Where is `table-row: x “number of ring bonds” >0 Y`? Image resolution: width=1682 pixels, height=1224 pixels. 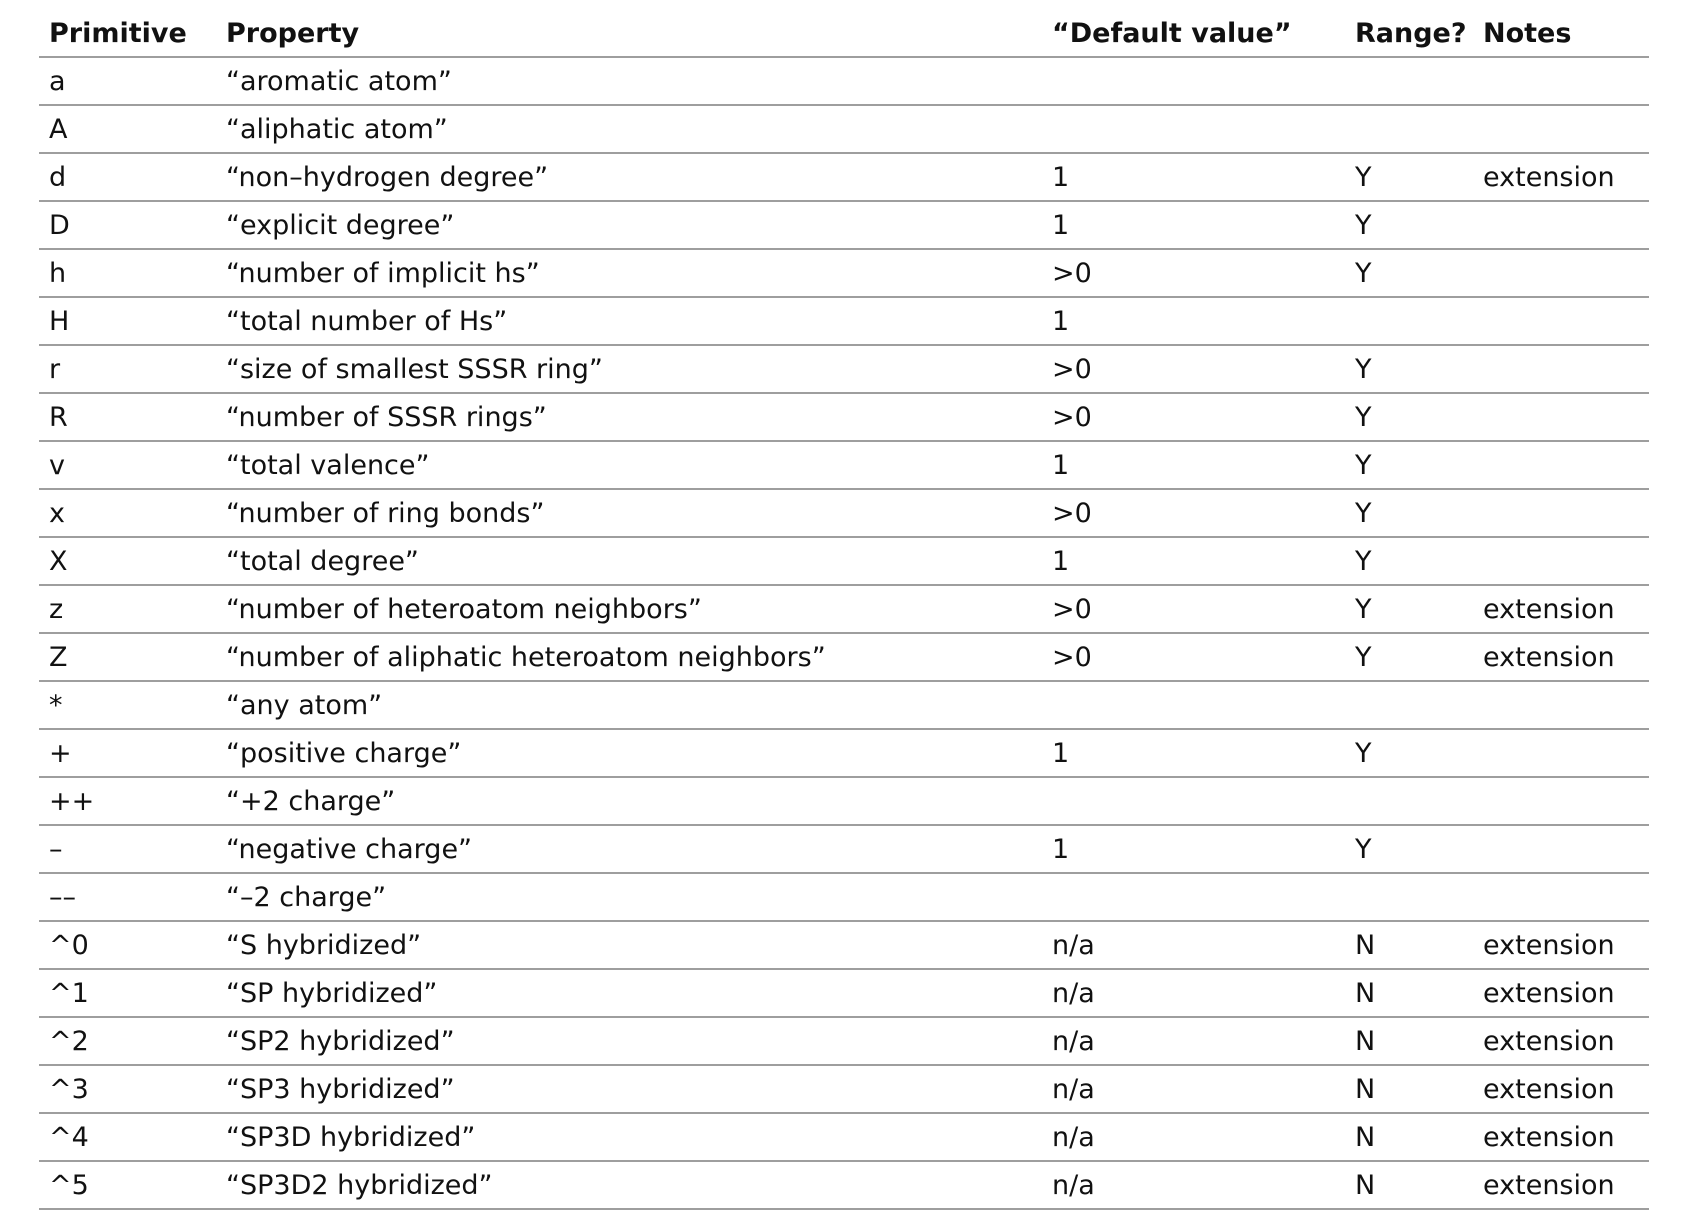 table-row: x “number of ring bonds” >0 Y is located at coordinates (844, 513).